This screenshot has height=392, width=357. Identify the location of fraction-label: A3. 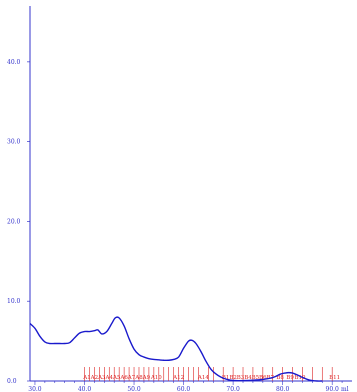
(101, 378).